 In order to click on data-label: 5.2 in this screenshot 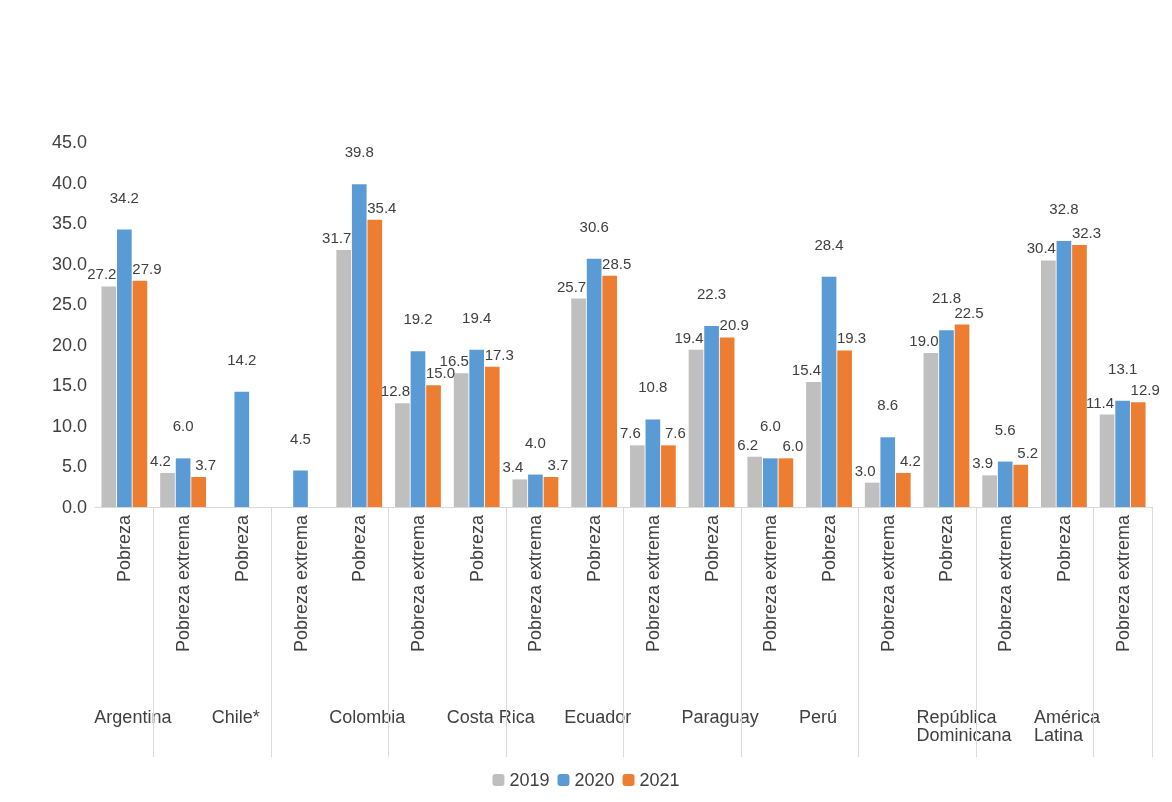, I will do `click(1028, 452)`.